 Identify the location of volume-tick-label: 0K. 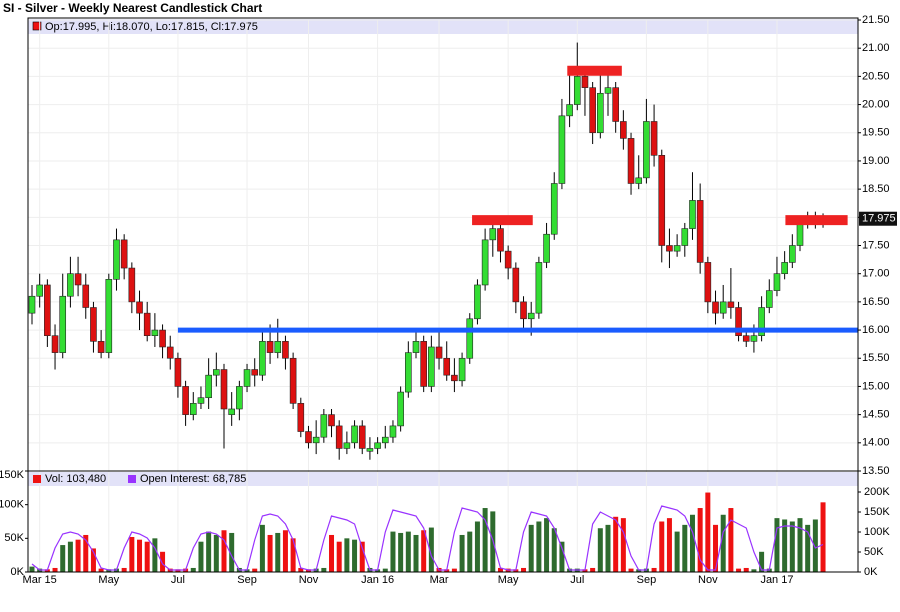
(18, 572).